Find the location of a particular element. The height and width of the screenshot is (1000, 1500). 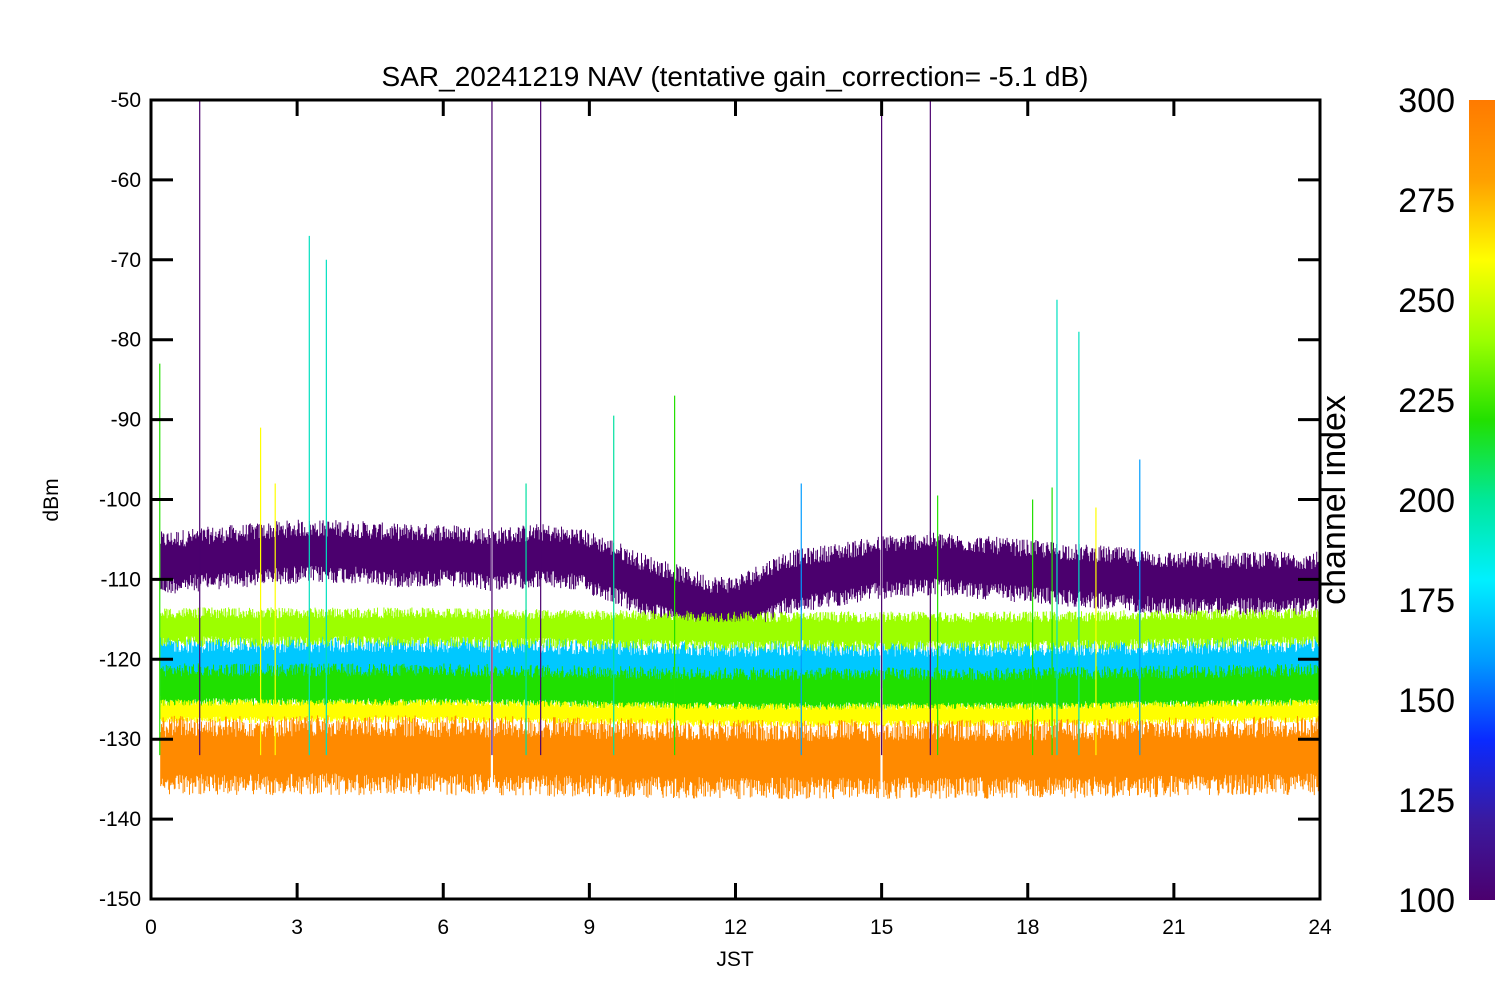

x-tick-label-1: 3 is located at coordinates (297, 927).